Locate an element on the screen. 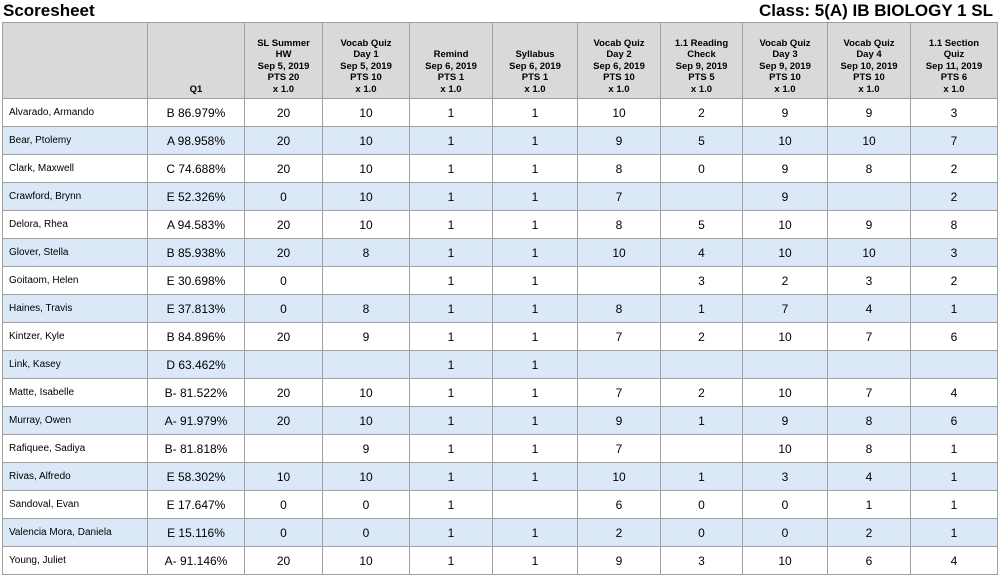  header-line: Sep 5, 2019 is located at coordinates (366, 66).